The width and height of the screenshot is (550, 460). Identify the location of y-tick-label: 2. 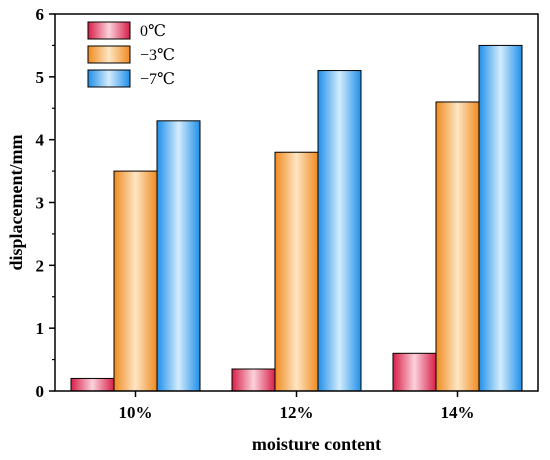
(40, 265).